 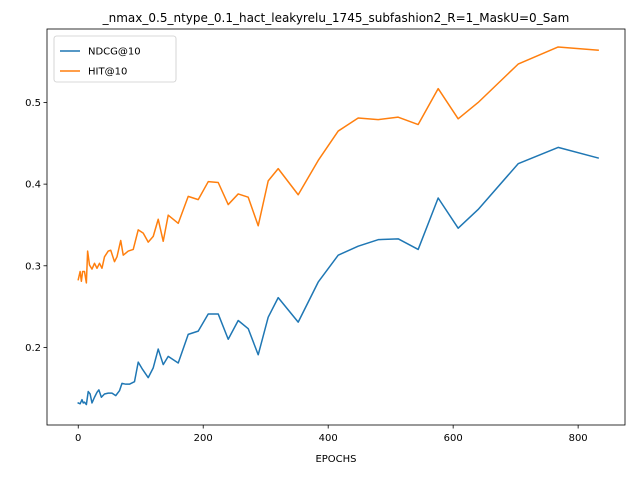 What do you see at coordinates (33, 103) in the screenshot?
I see `y-tick-label: 0.5` at bounding box center [33, 103].